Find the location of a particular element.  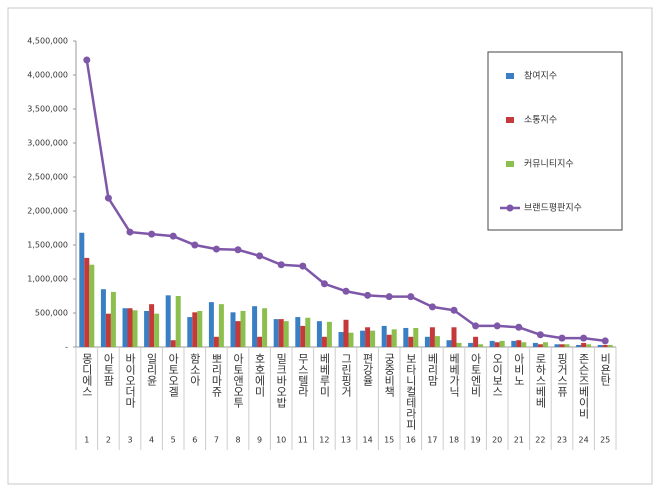

rank-label: 8 is located at coordinates (237, 440).